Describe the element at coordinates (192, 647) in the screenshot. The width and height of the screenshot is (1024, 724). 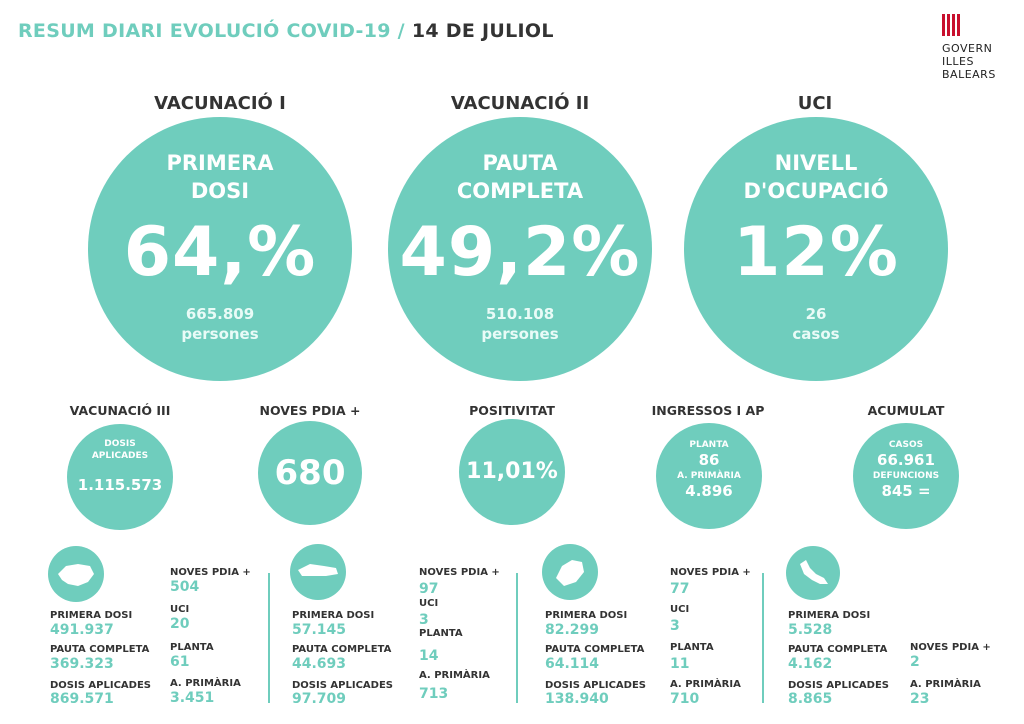
I see `mallorca-planta-label: PLANTA` at that location.